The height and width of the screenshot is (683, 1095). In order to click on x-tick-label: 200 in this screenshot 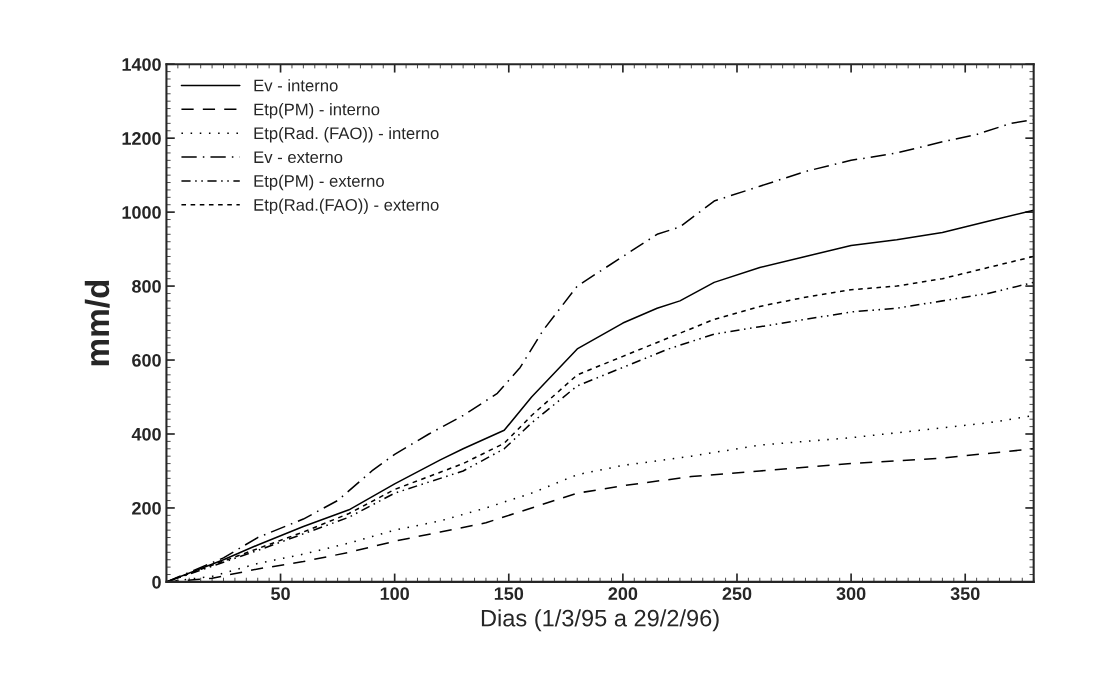, I will do `click(623, 594)`.